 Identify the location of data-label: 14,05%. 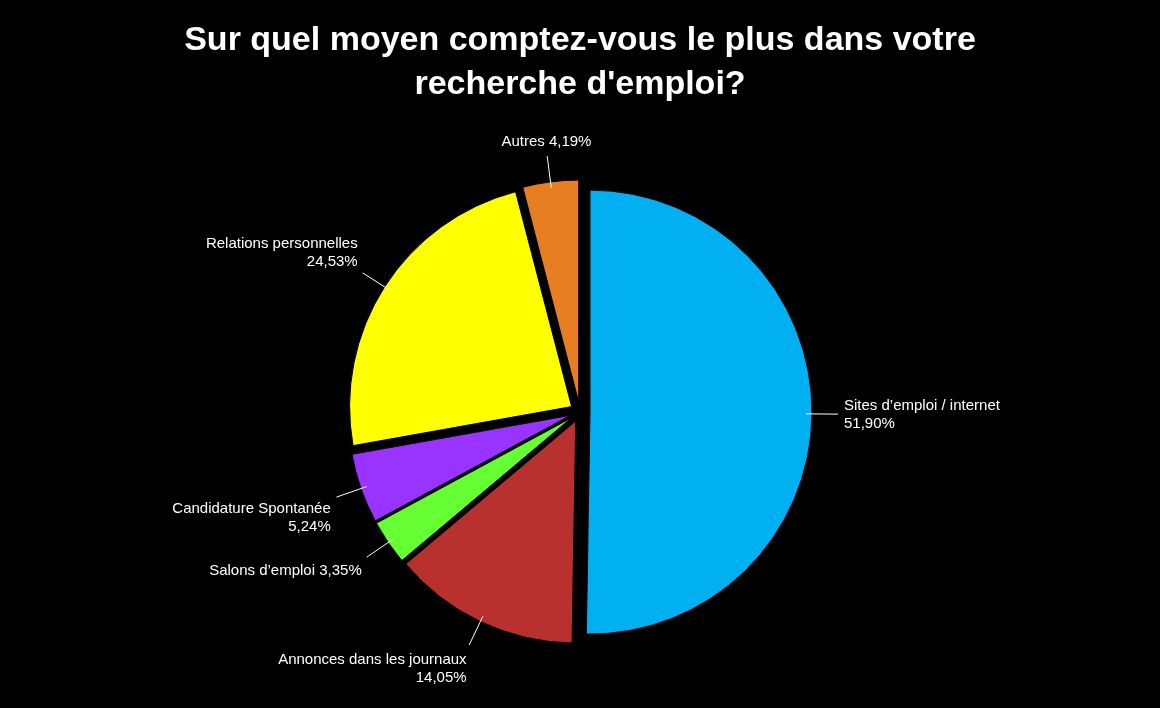
(441, 677).